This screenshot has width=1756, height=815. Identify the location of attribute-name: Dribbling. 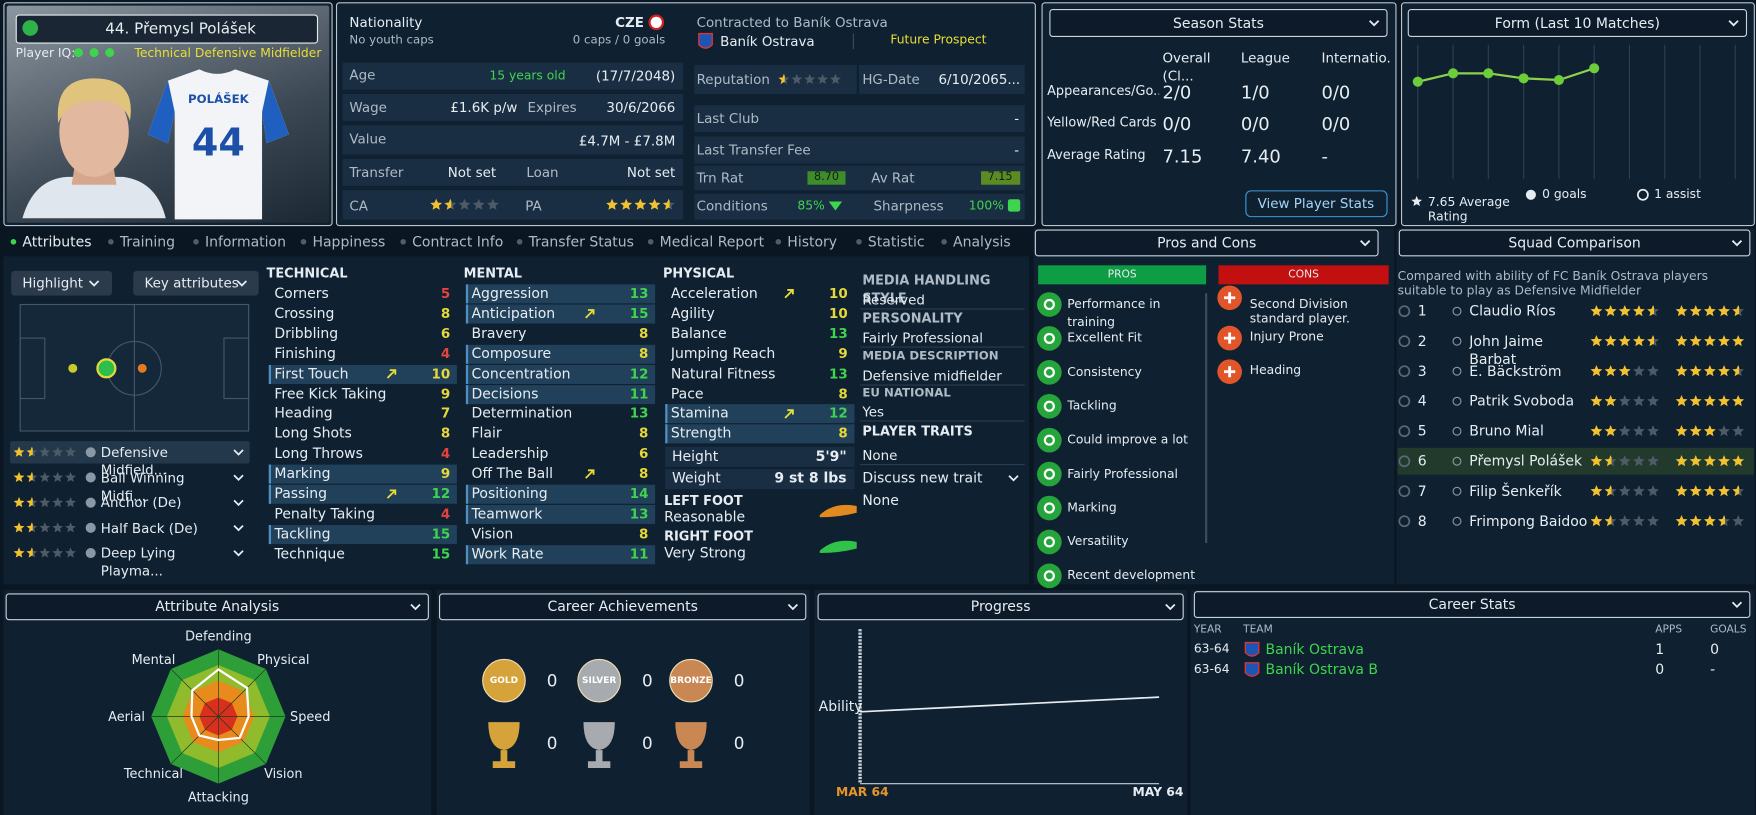
(306, 333).